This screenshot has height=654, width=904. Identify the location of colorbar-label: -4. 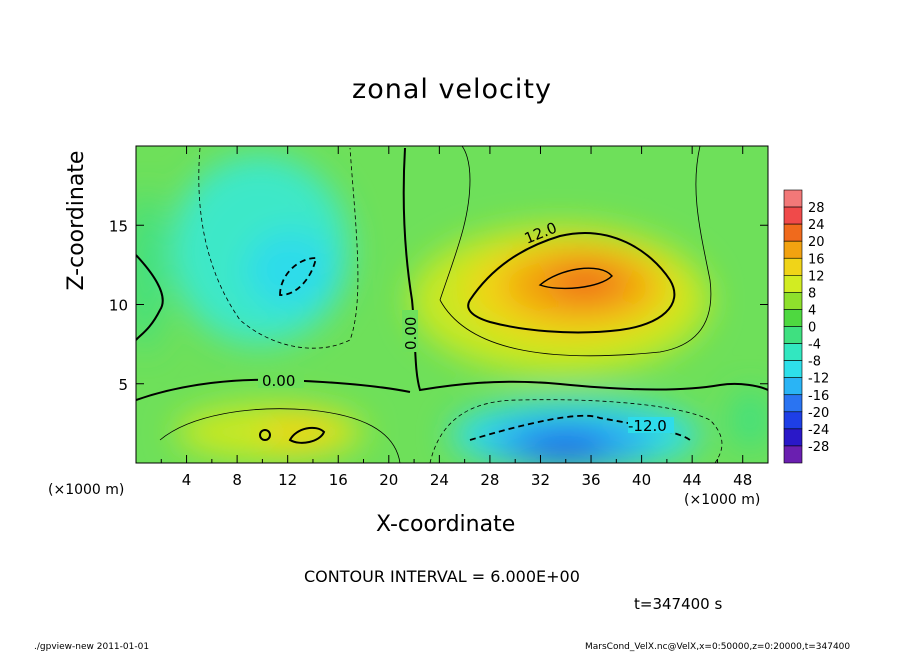
(814, 345).